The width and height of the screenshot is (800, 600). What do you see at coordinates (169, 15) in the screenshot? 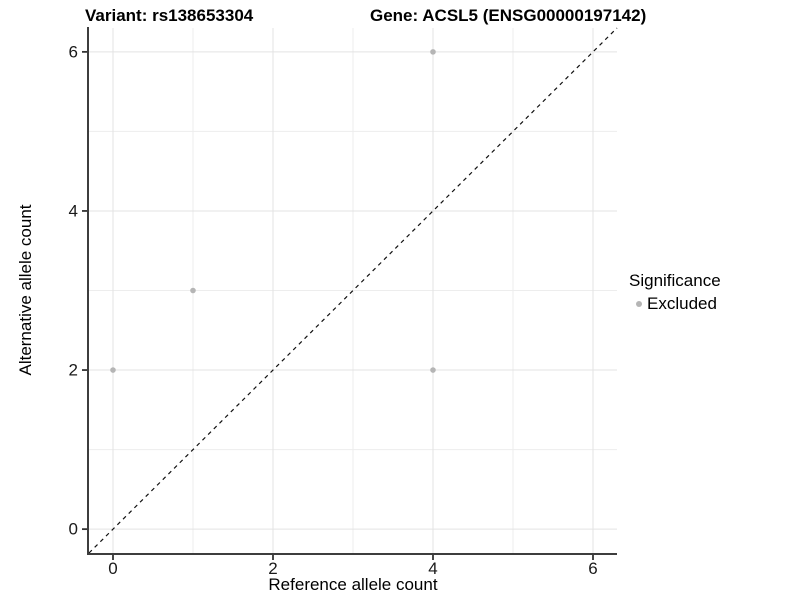
I see `variant-title: Variant: rs138653304` at bounding box center [169, 15].